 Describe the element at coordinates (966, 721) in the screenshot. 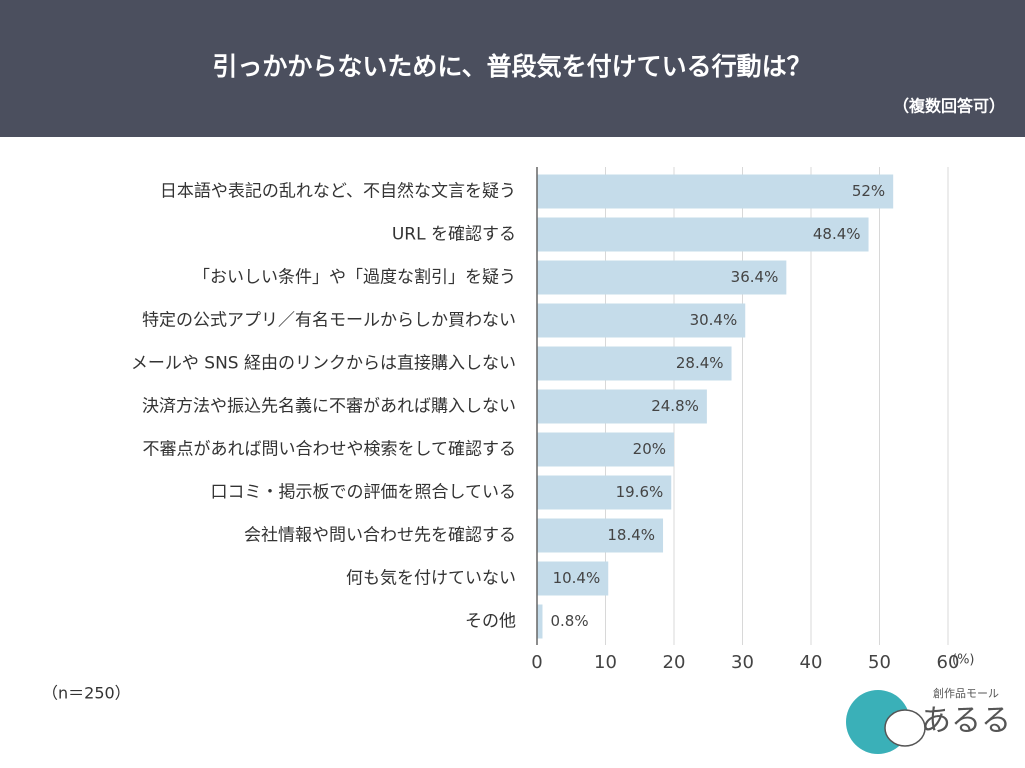

I see `logo-name: あるる` at that location.